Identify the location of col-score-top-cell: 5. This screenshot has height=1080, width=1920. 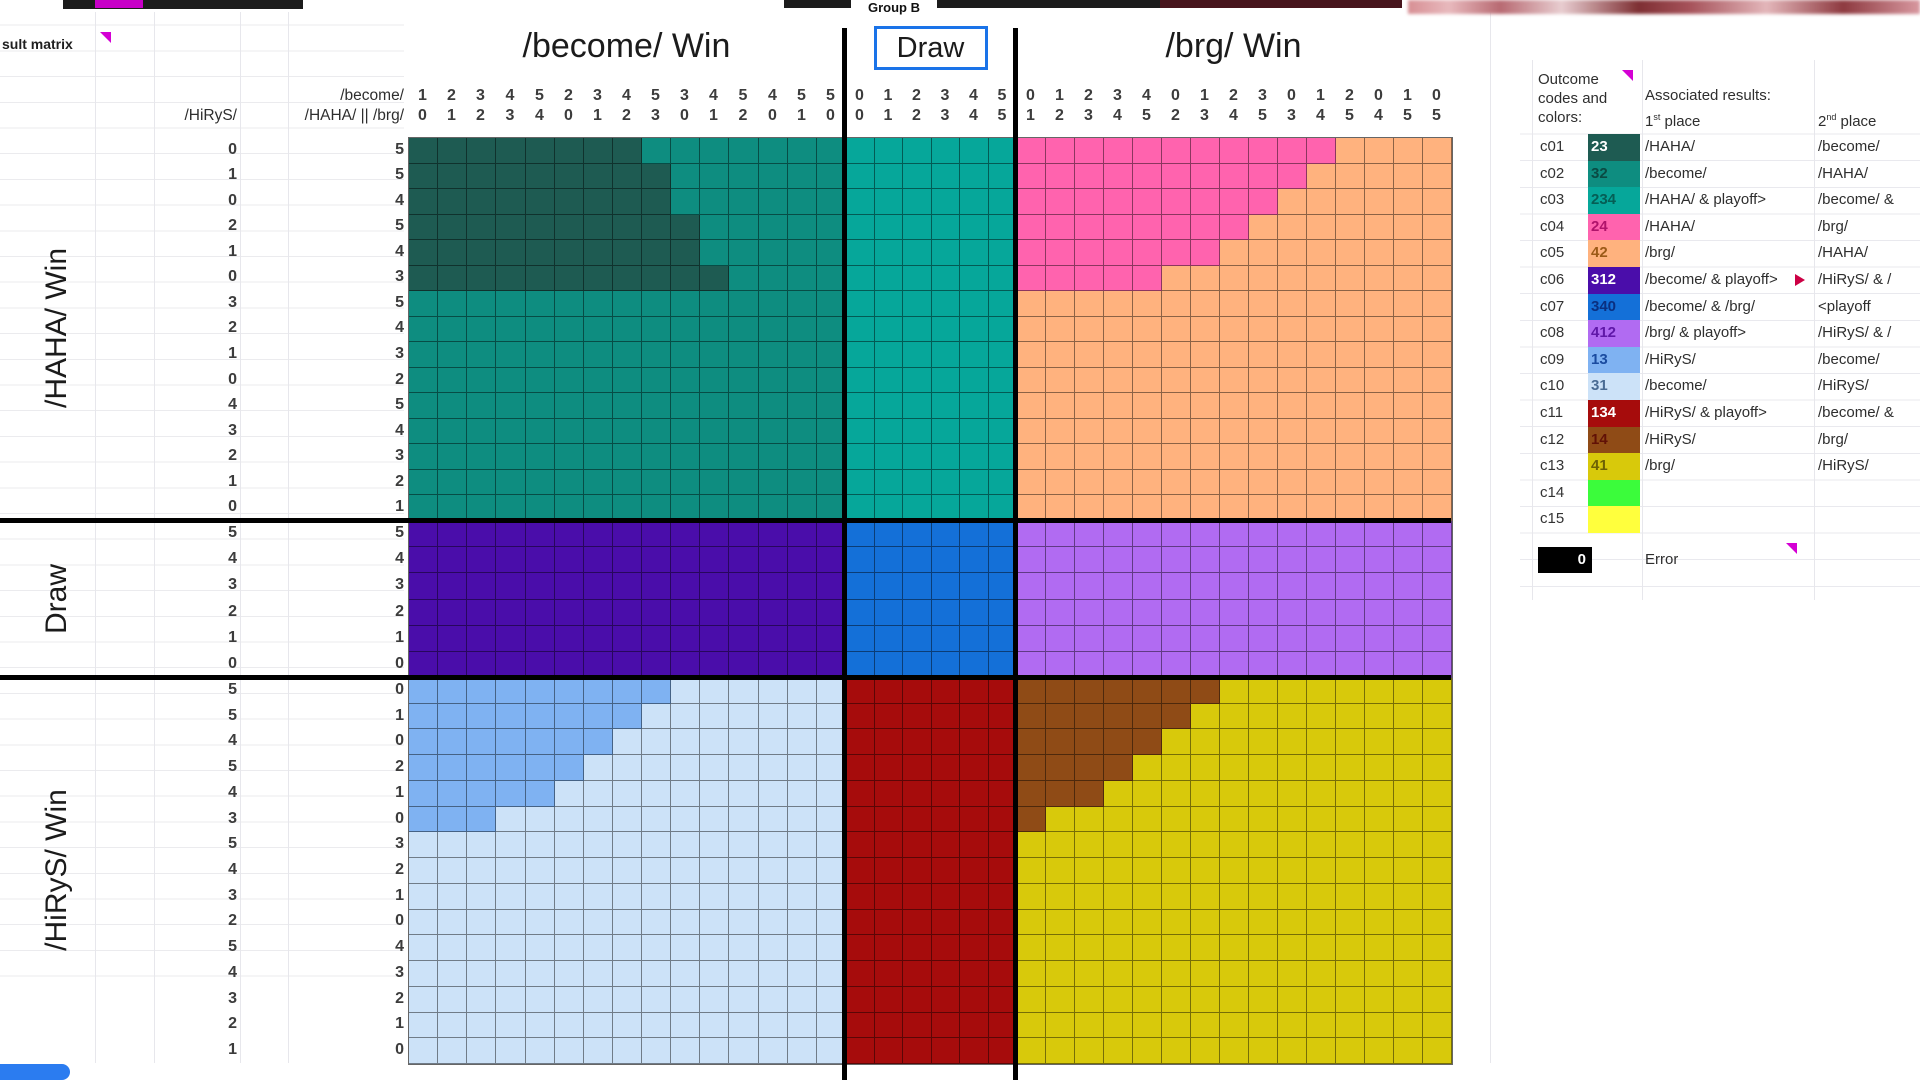
(1002, 95).